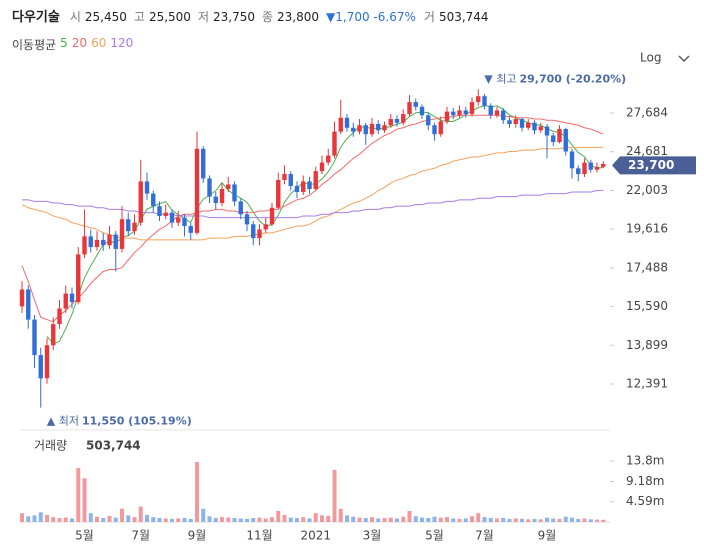 The image size is (704, 556). What do you see at coordinates (463, 17) in the screenshot?
I see `field-value: 503,744` at bounding box center [463, 17].